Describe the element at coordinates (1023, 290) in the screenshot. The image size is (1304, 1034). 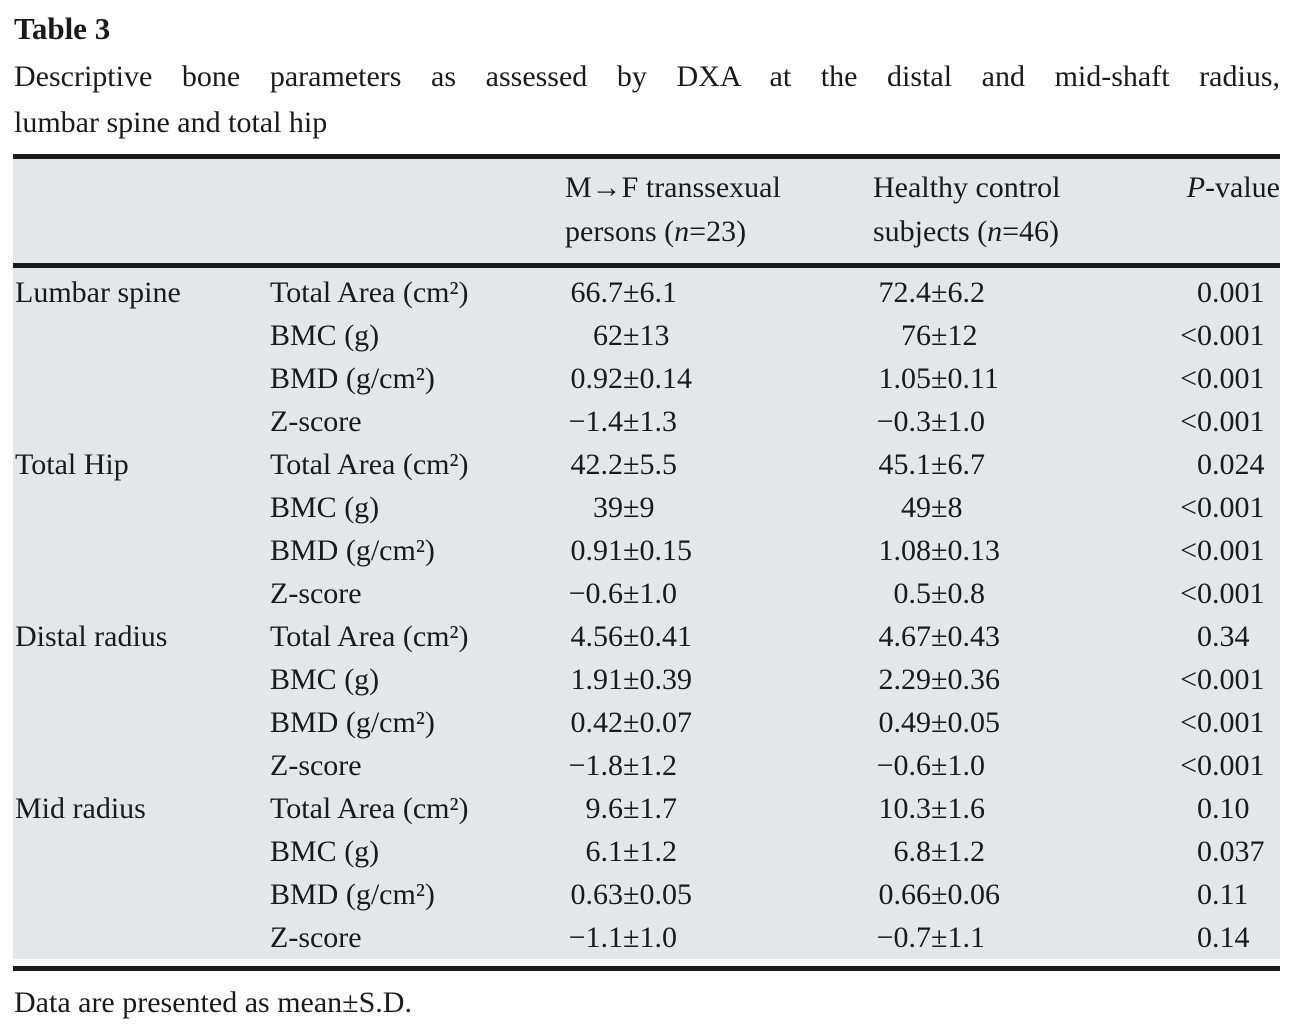
I see `control-value-cell: 72.4±6.2` at that location.